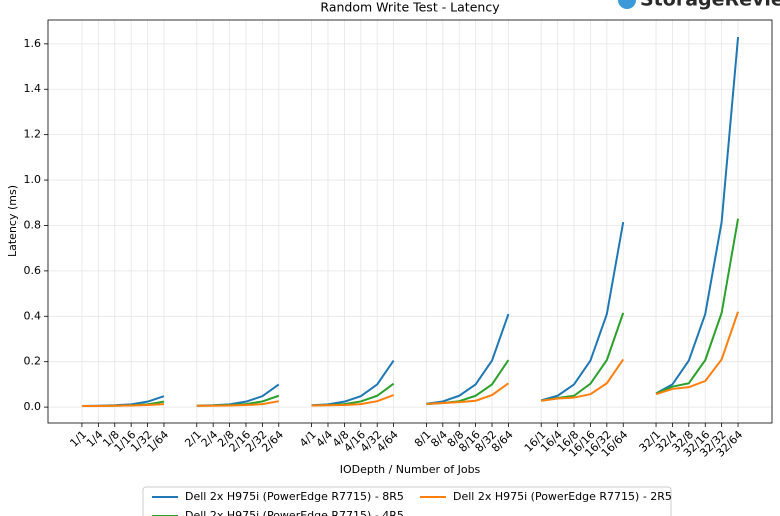 Image resolution: width=780 pixels, height=516 pixels. Describe the element at coordinates (33, 270) in the screenshot. I see `y-tick-label: 0.6` at that location.